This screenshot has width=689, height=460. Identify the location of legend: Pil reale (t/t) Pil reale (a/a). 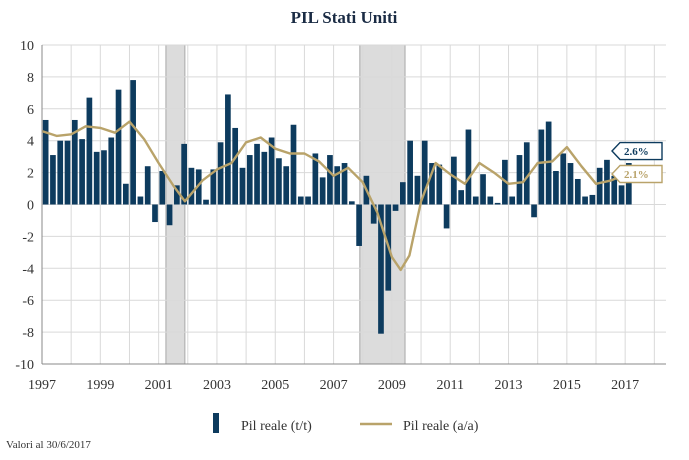
(346, 423).